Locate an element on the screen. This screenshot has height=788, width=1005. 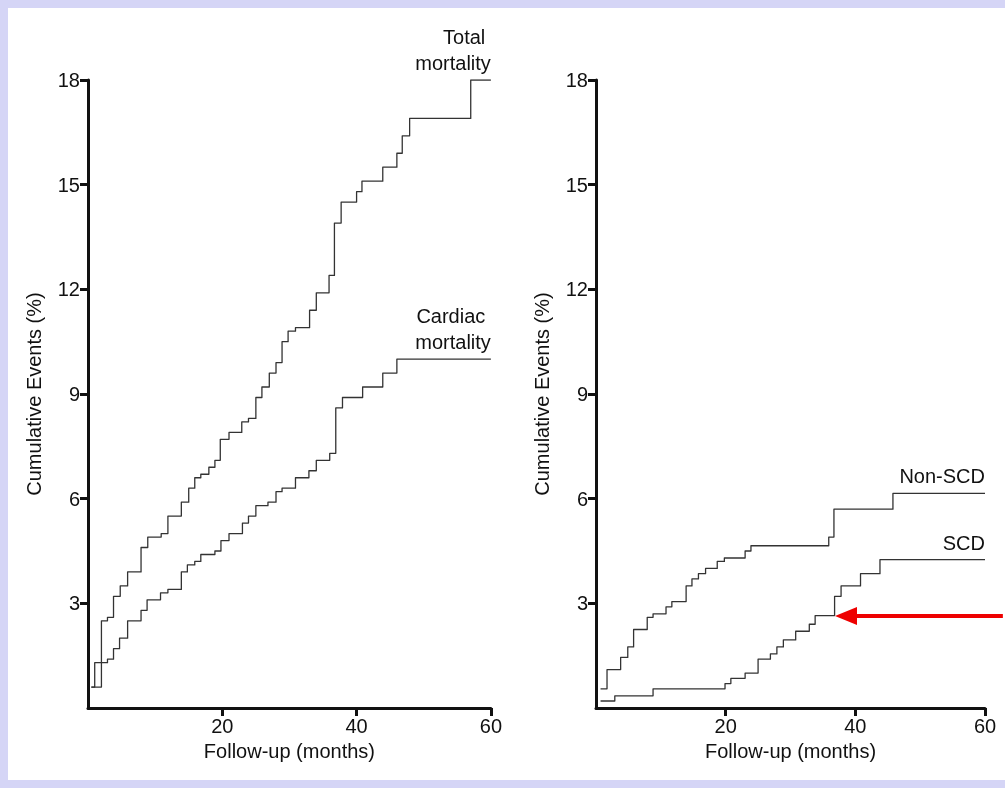
series-label: Cardiac mortality is located at coordinates (453, 329).